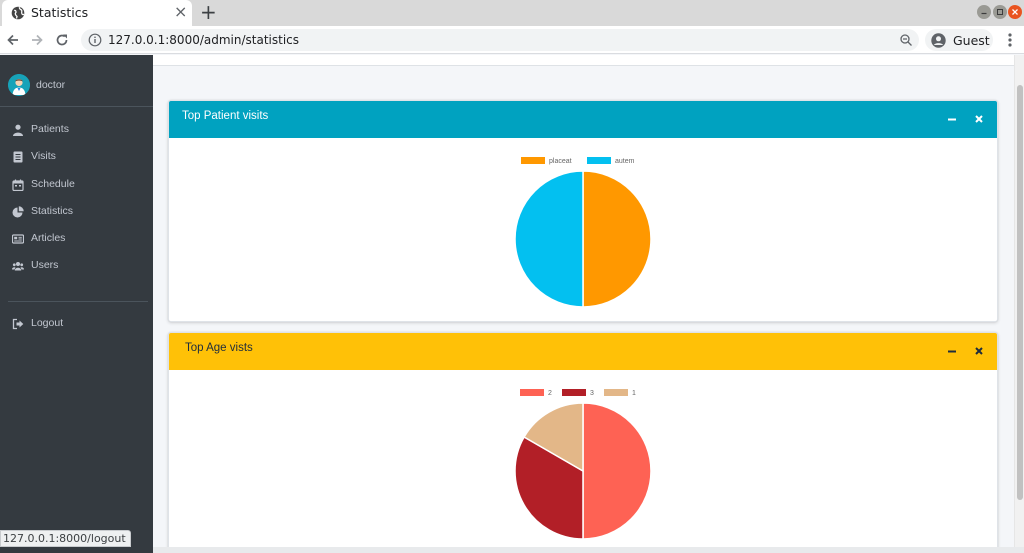 This screenshot has height=553, width=1024. What do you see at coordinates (45, 265) in the screenshot?
I see `sidebar-item-label: Users` at bounding box center [45, 265].